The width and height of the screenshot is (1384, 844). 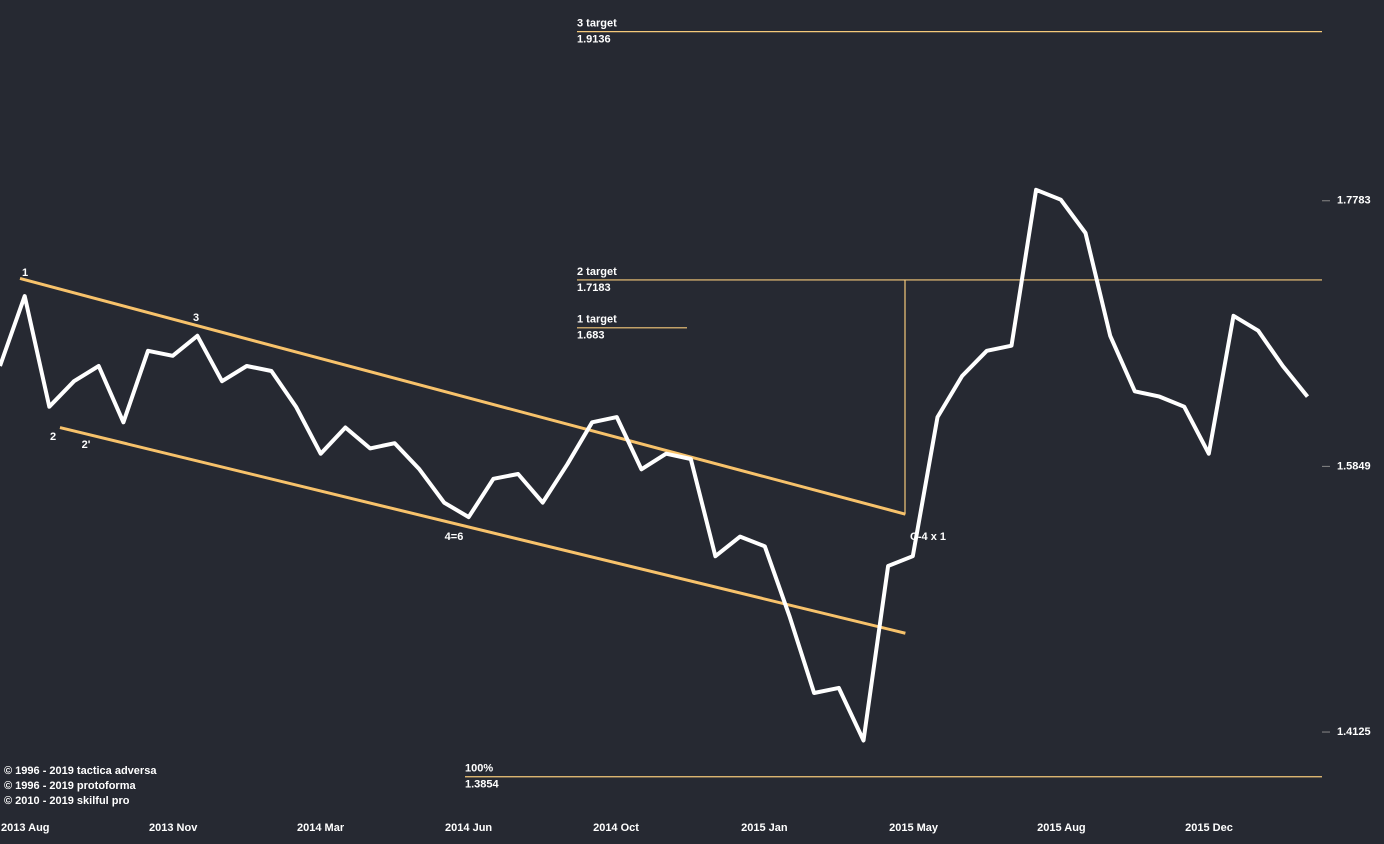 I want to click on x-tick-label: 2015 Aug, so click(x=1061, y=828).